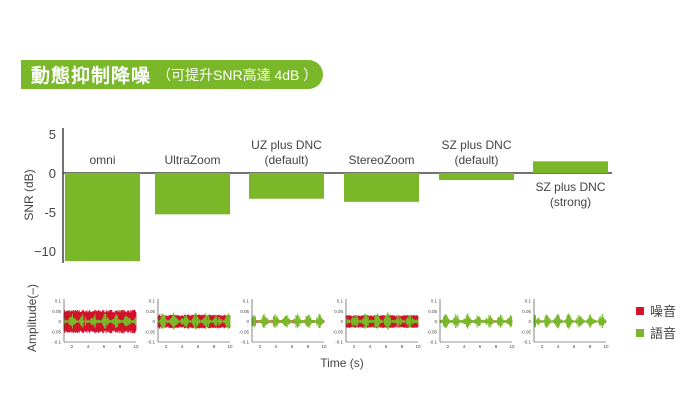 This screenshot has width=700, height=420. I want to click on bar-label: StereoZoom, so click(381, 160).